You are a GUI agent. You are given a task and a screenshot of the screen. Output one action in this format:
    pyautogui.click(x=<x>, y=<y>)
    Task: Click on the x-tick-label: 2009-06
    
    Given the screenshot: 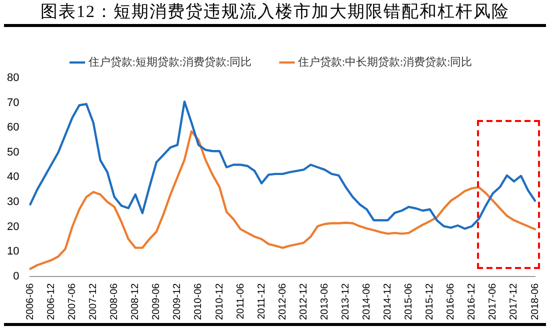 What is the action you would take?
    pyautogui.click(x=156, y=301)
    